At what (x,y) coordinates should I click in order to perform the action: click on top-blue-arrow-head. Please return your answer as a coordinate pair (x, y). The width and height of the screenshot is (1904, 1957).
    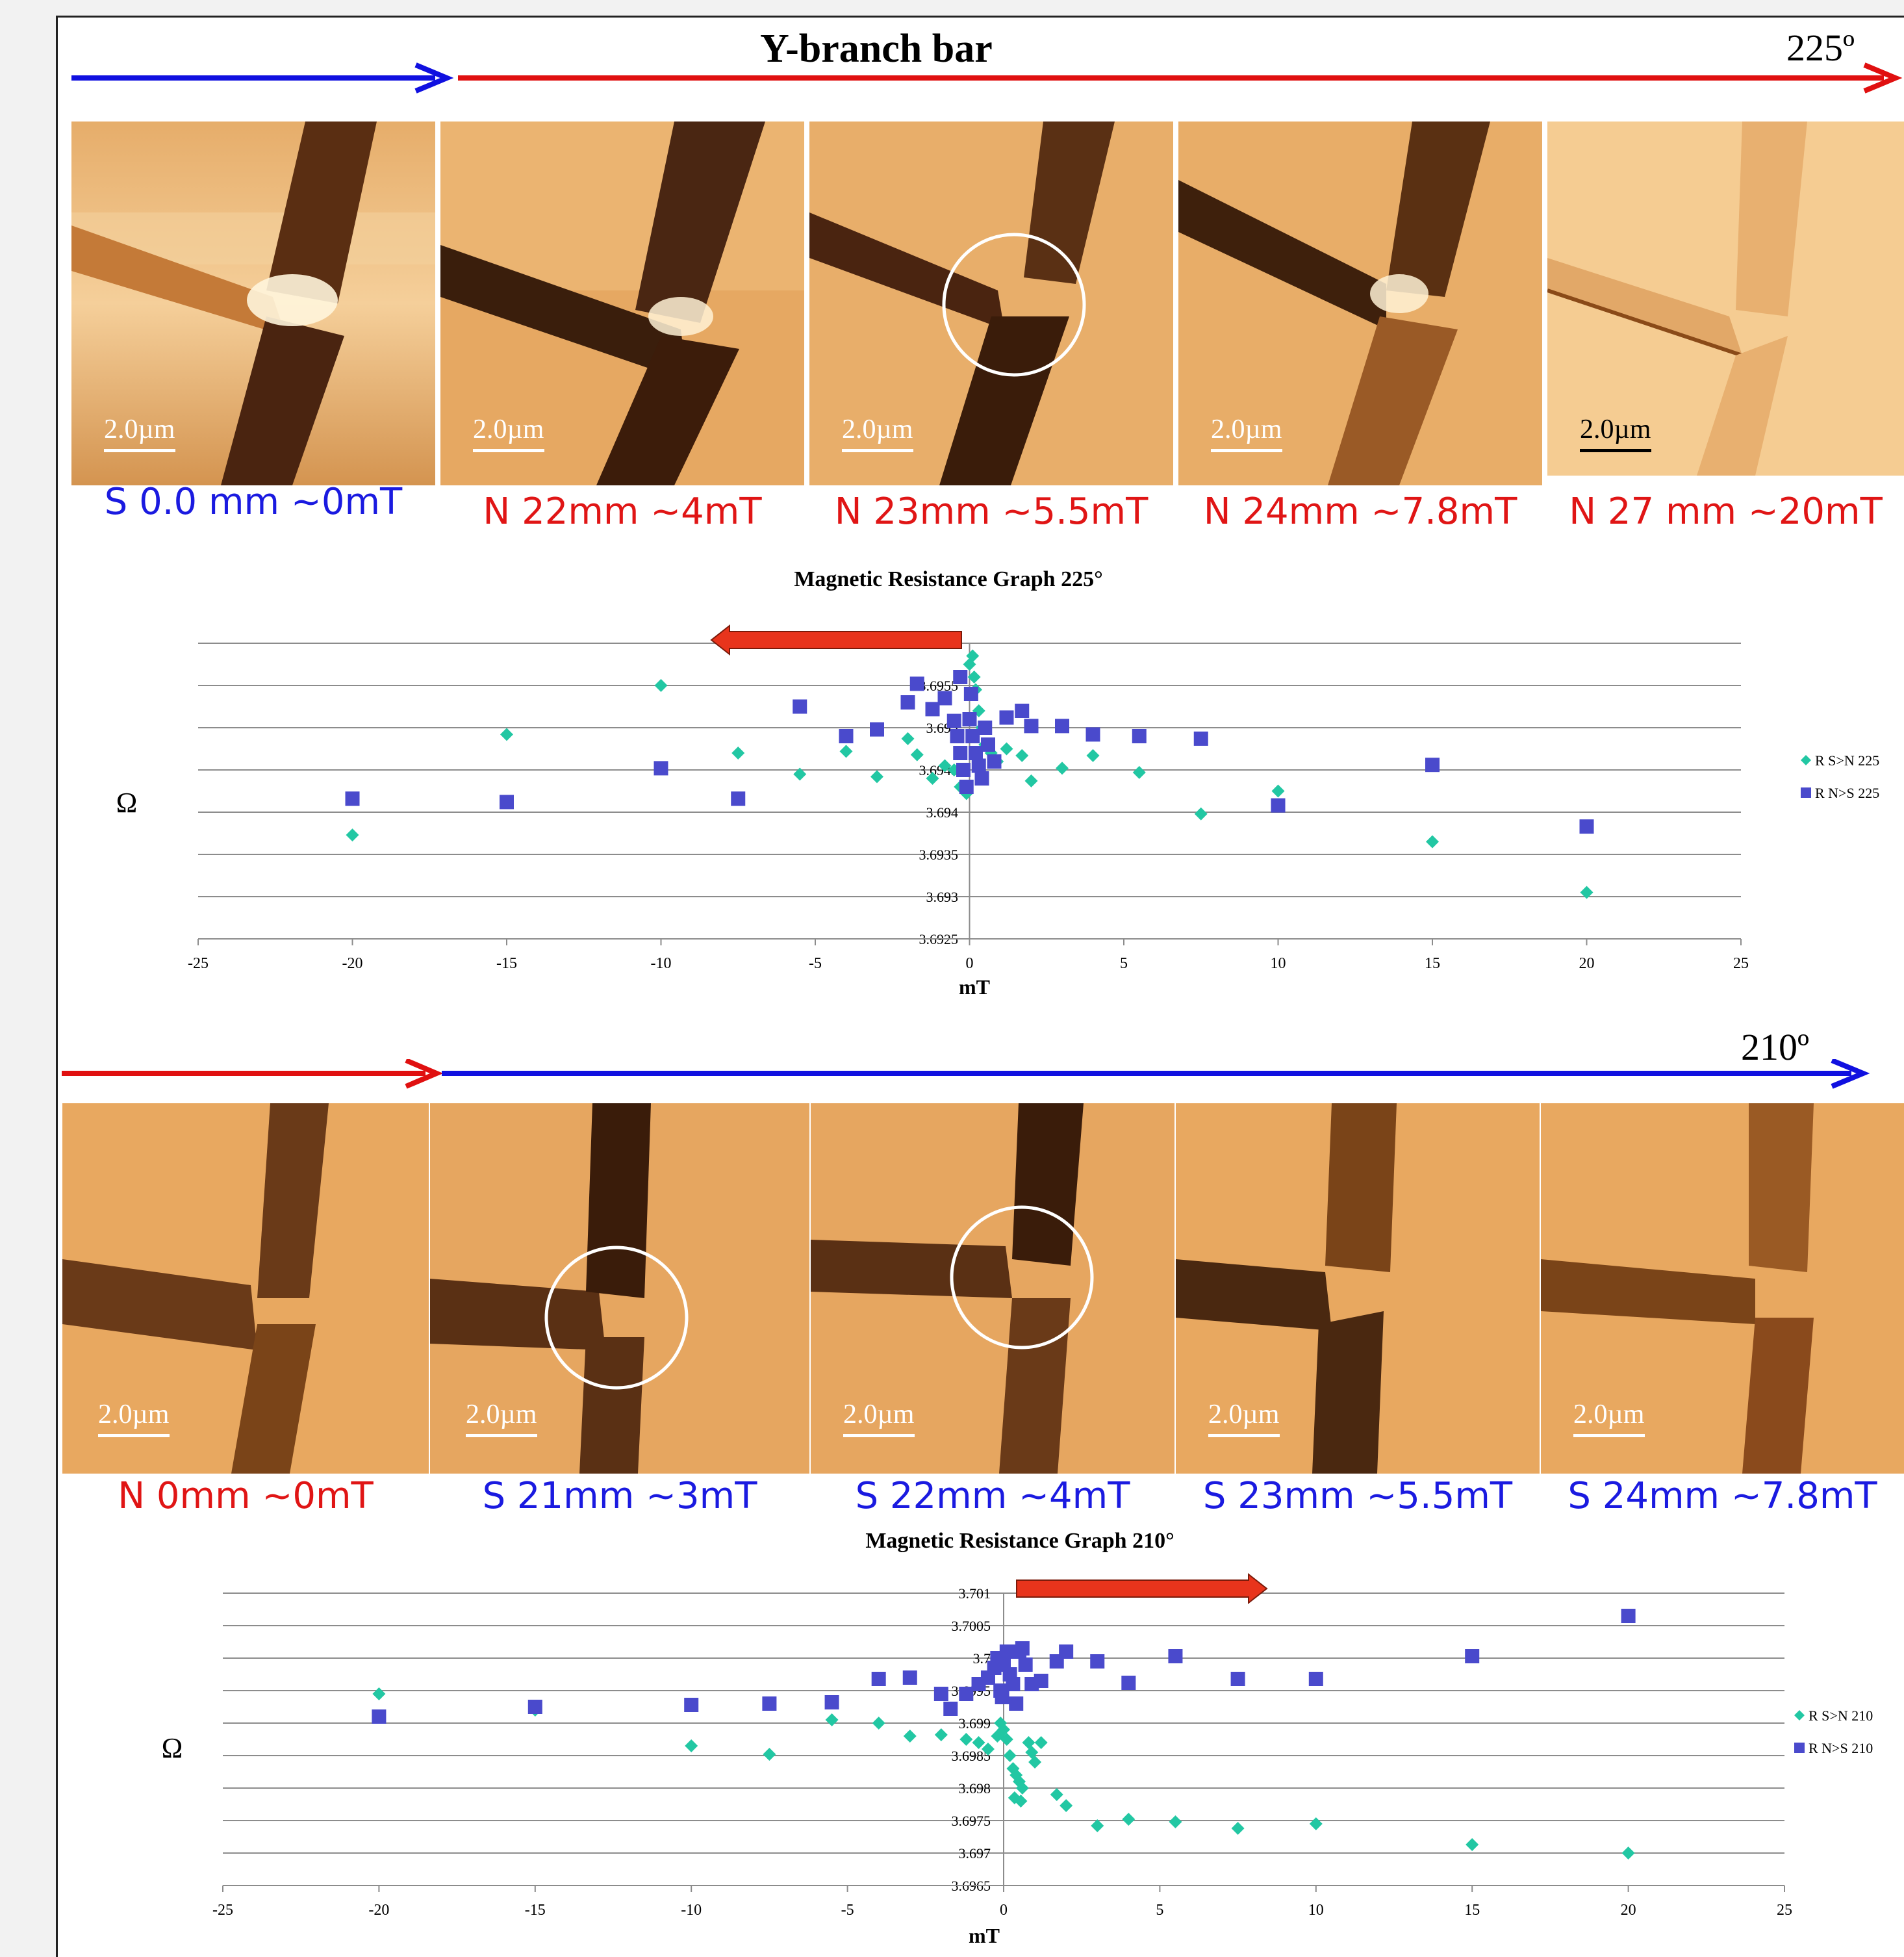
    Looking at the image, I should click on (434, 78).